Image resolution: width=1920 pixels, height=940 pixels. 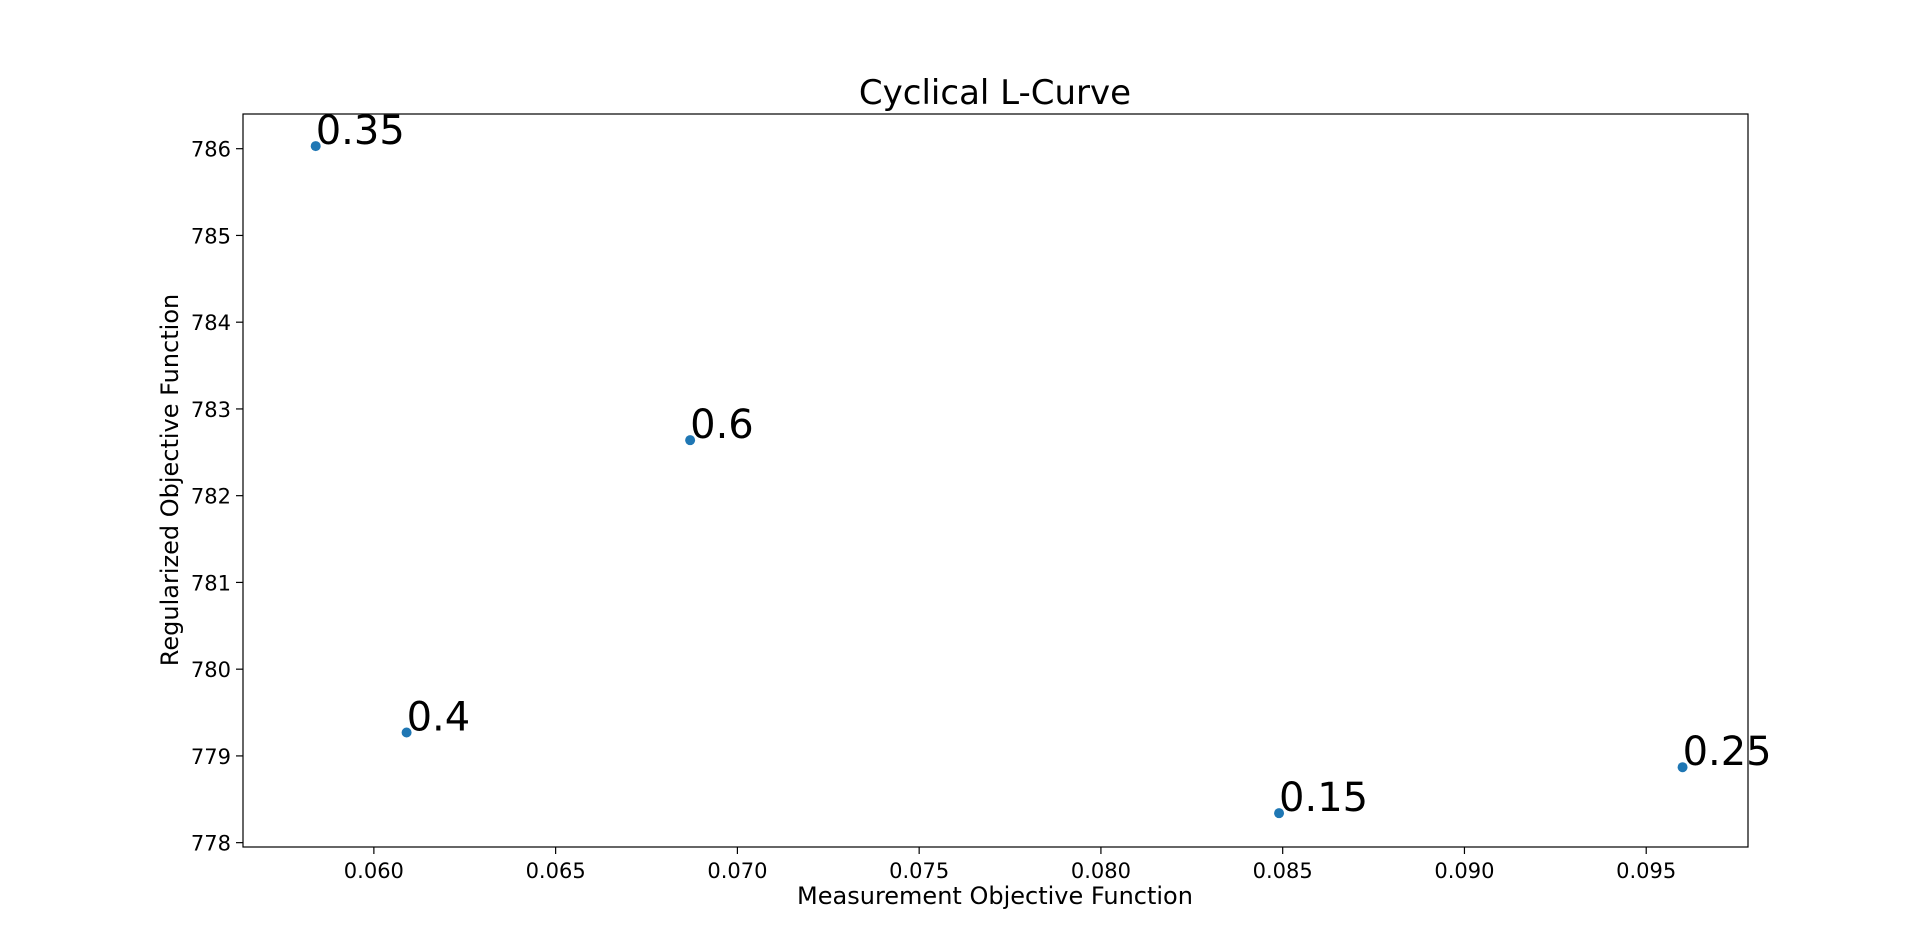 What do you see at coordinates (360, 131) in the screenshot?
I see `data-point-label: 0.35` at bounding box center [360, 131].